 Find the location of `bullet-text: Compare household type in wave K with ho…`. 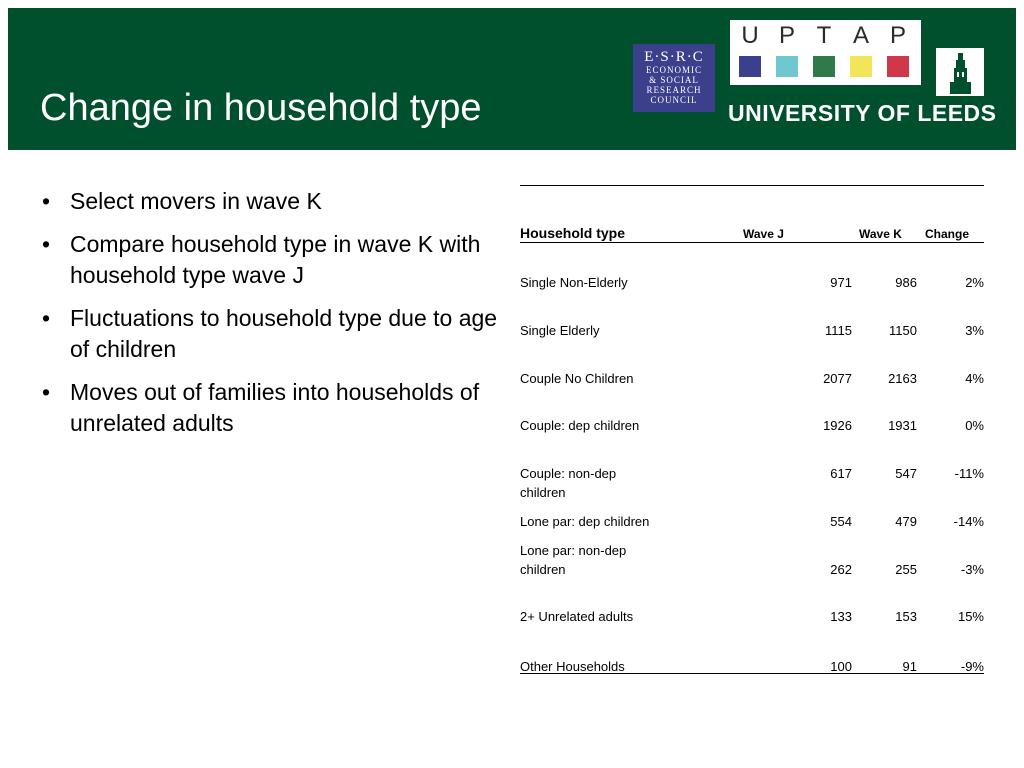

bullet-text: Compare household type in wave K with ho… is located at coordinates (275, 259).